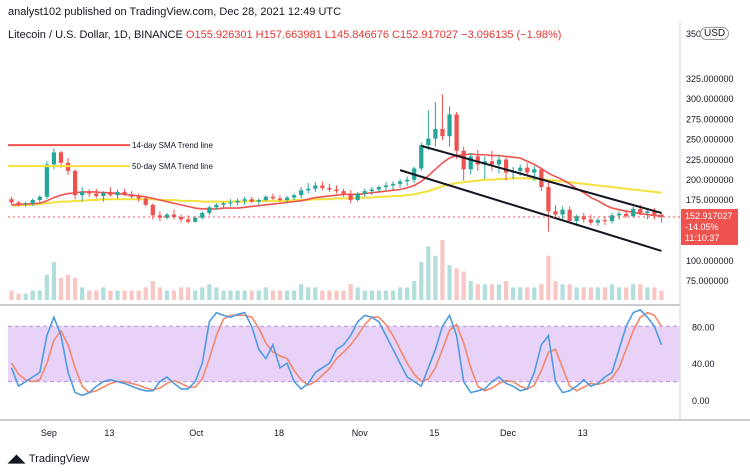  What do you see at coordinates (541, 179) in the screenshot?
I see `channel-upper-line` at bounding box center [541, 179].